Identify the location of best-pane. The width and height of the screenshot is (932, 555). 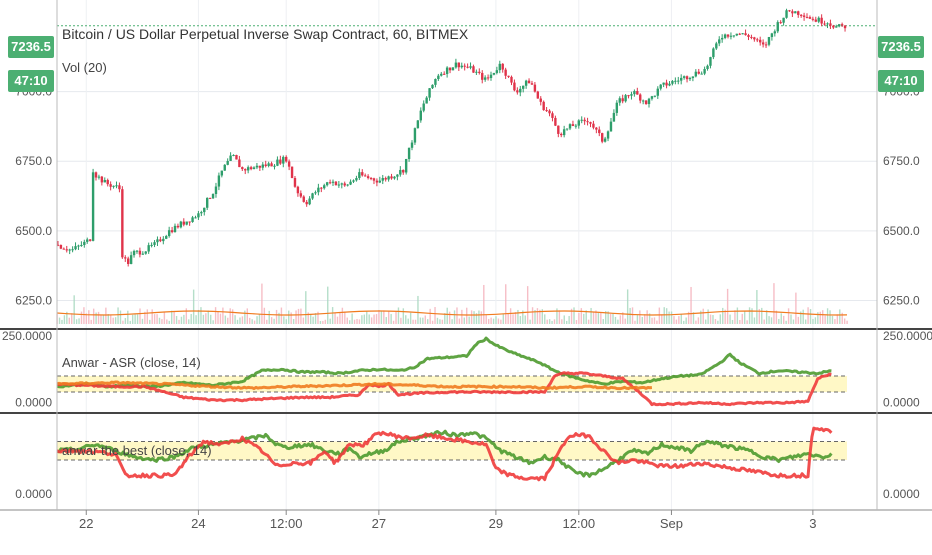
(467, 462).